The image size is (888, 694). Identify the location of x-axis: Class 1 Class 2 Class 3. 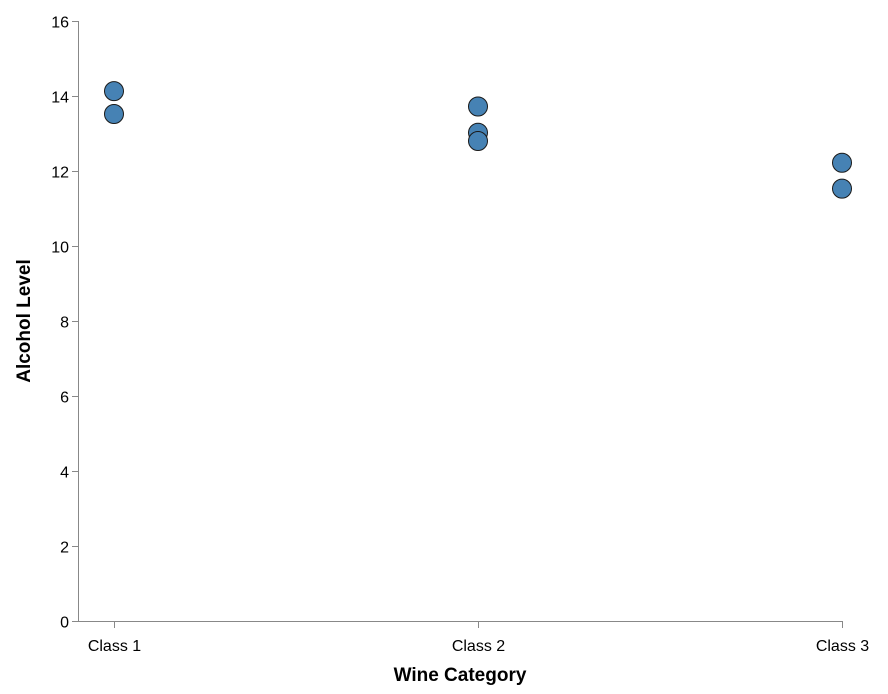
(473, 638).